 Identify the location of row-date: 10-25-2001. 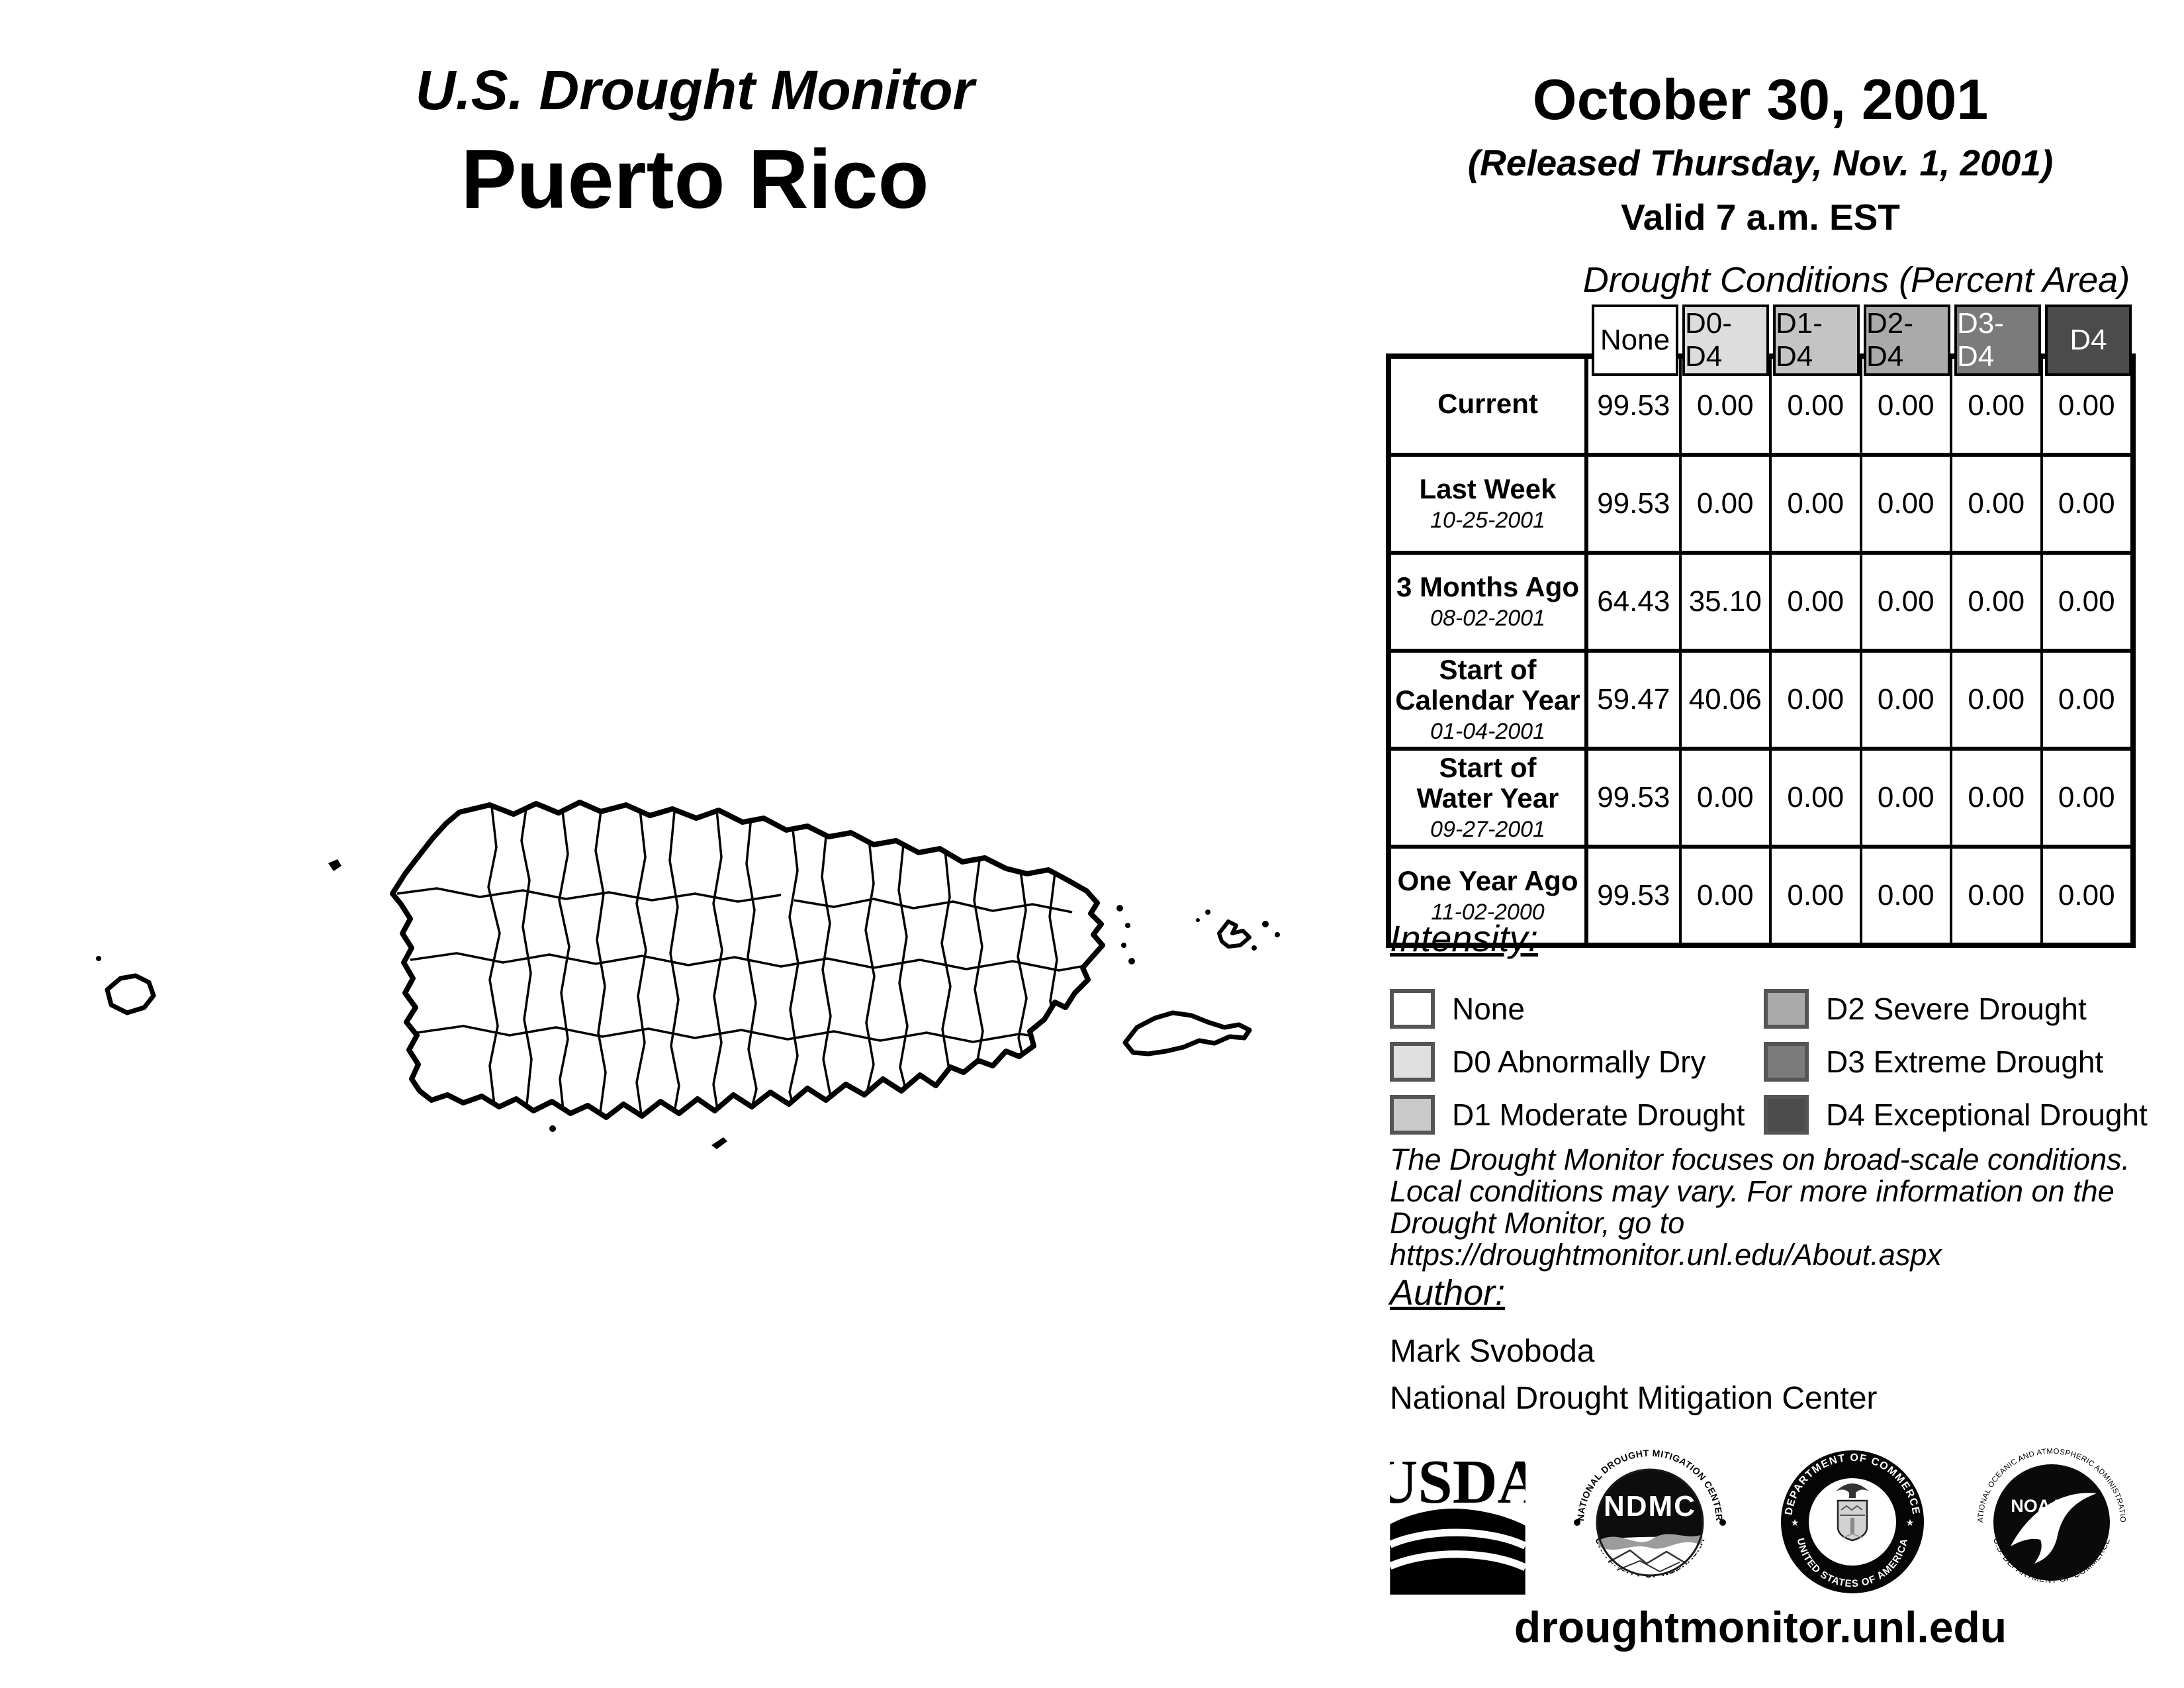
(1487, 521).